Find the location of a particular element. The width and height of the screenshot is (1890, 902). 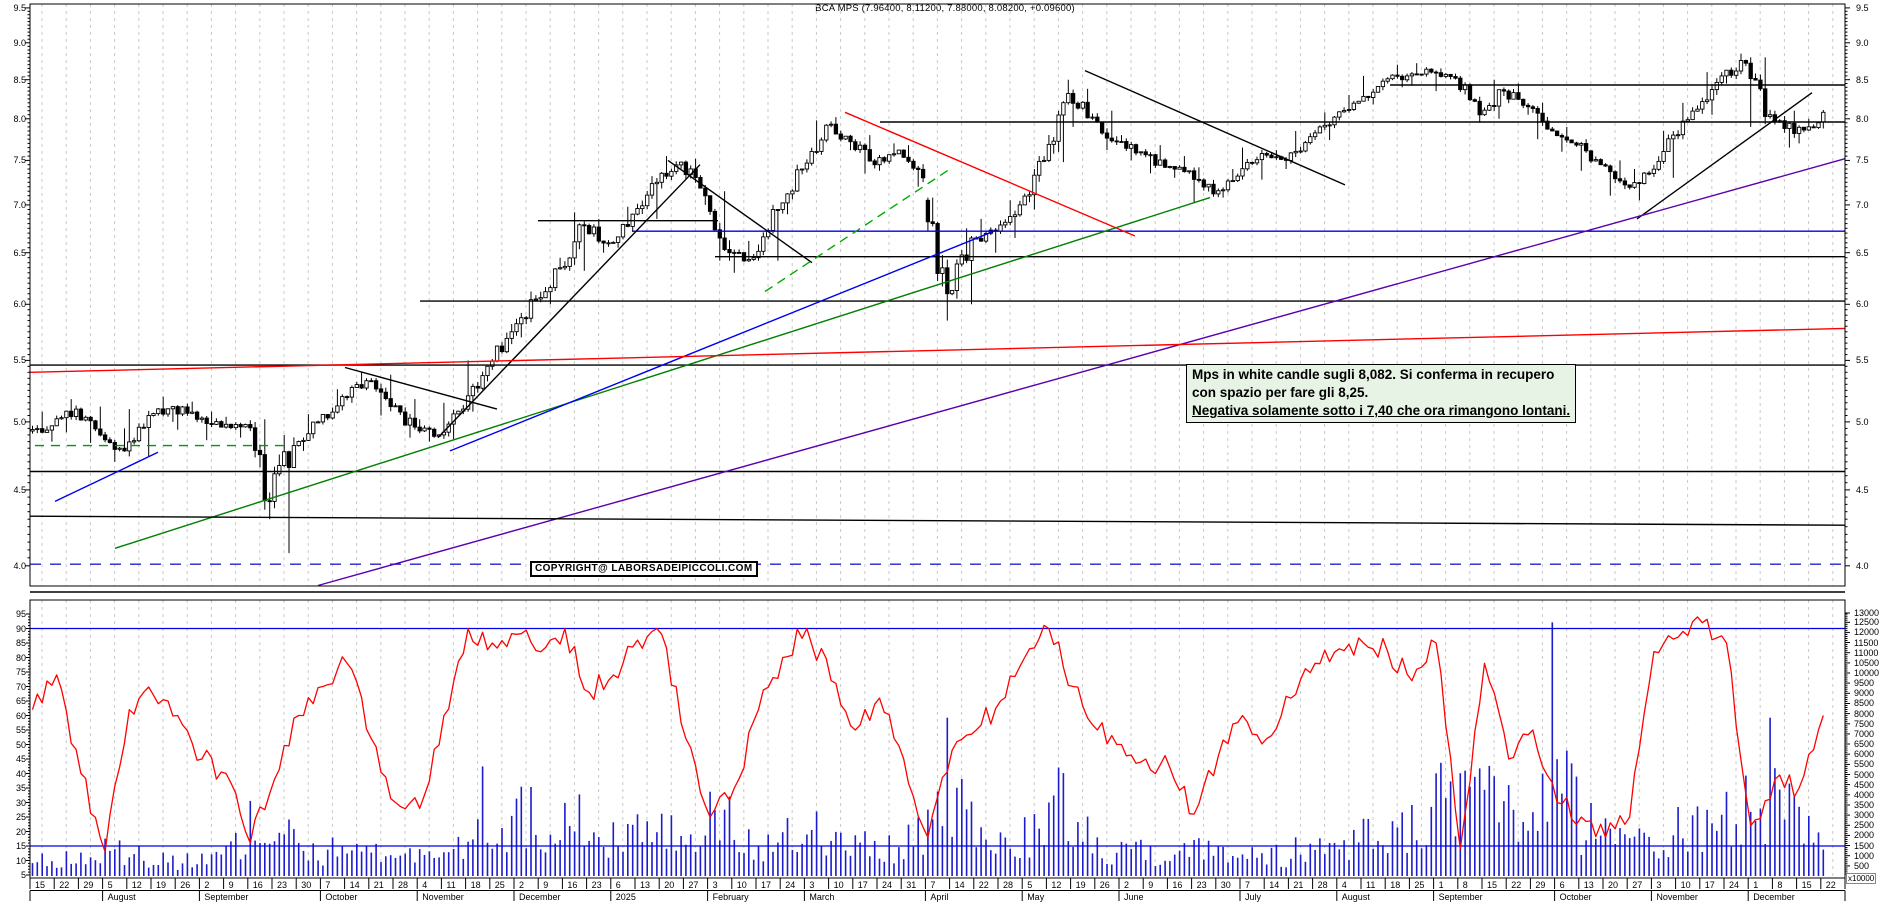

x-axis-day-label: 8 is located at coordinates (1780, 885).